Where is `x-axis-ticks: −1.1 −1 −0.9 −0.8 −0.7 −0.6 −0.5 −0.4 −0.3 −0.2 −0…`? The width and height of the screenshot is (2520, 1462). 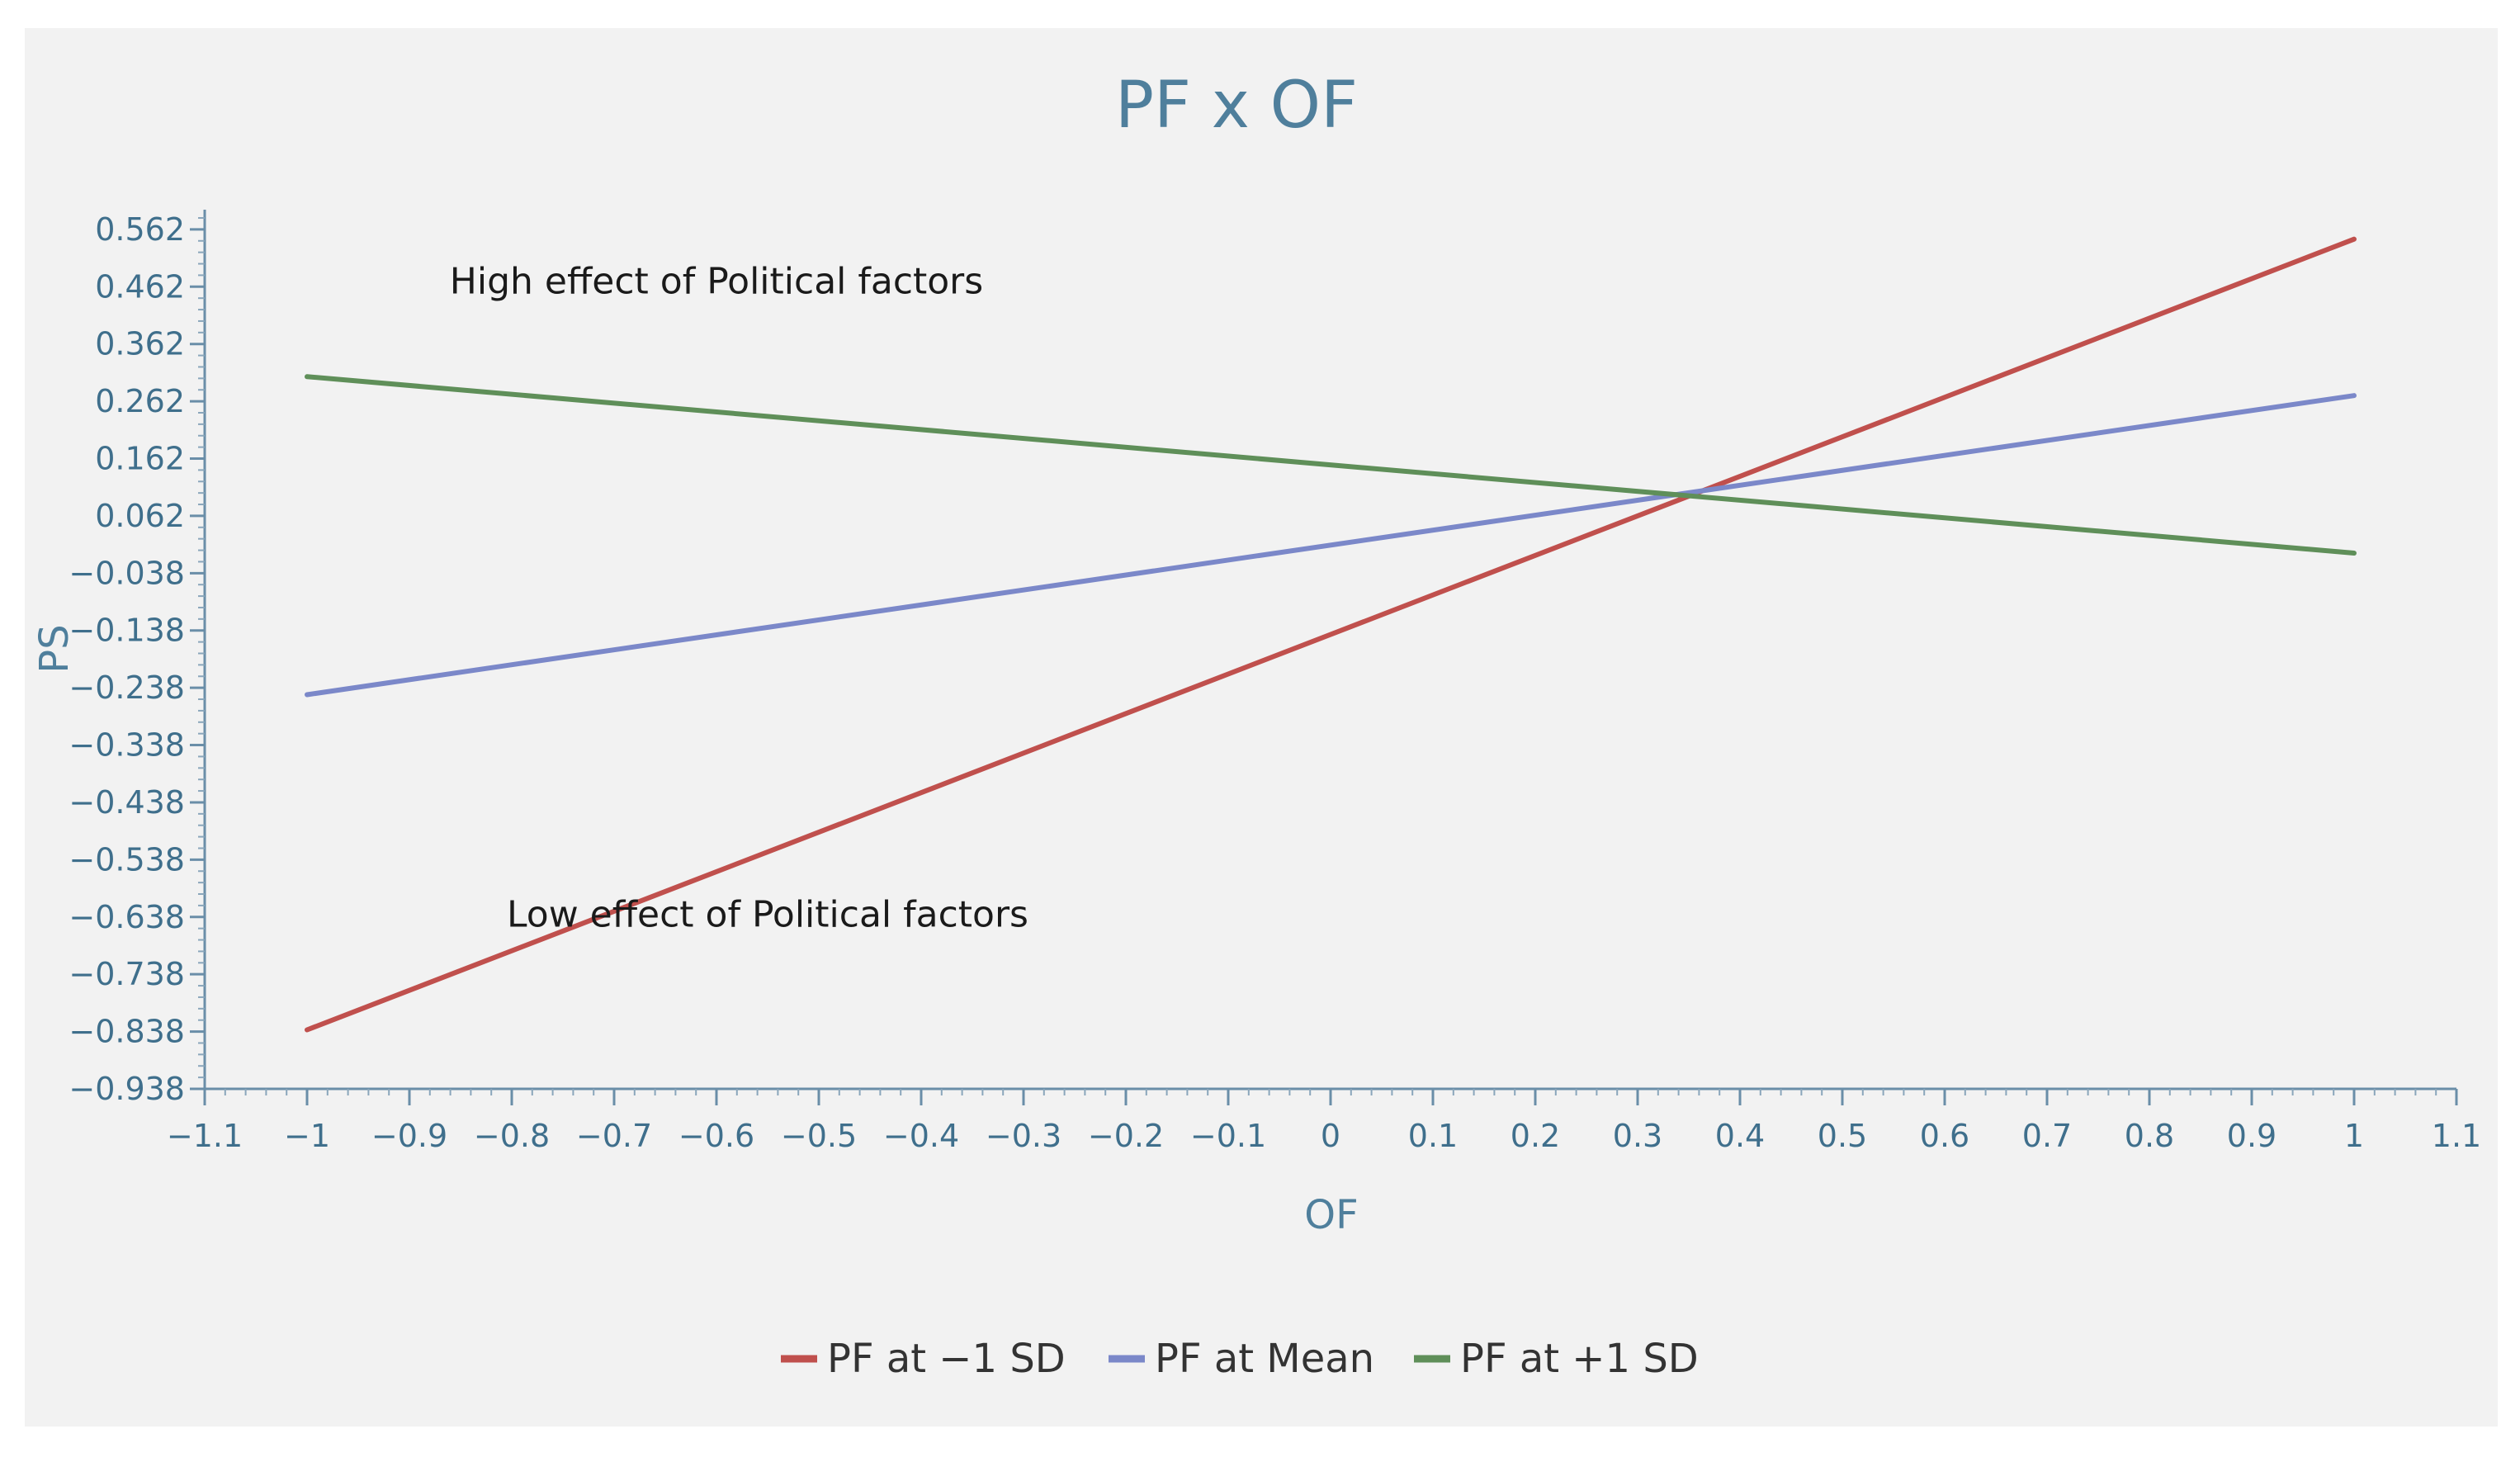
x-axis-ticks: −1.1 −1 −0.9 −0.8 −0.7 −0.6 −0.5 −0.4 −0.3 −0.2 −0… is located at coordinates (1324, 1122).